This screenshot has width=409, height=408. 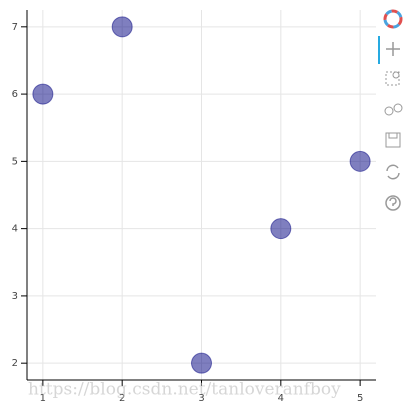 I want to click on y-tick-label: 5, so click(x=15, y=161).